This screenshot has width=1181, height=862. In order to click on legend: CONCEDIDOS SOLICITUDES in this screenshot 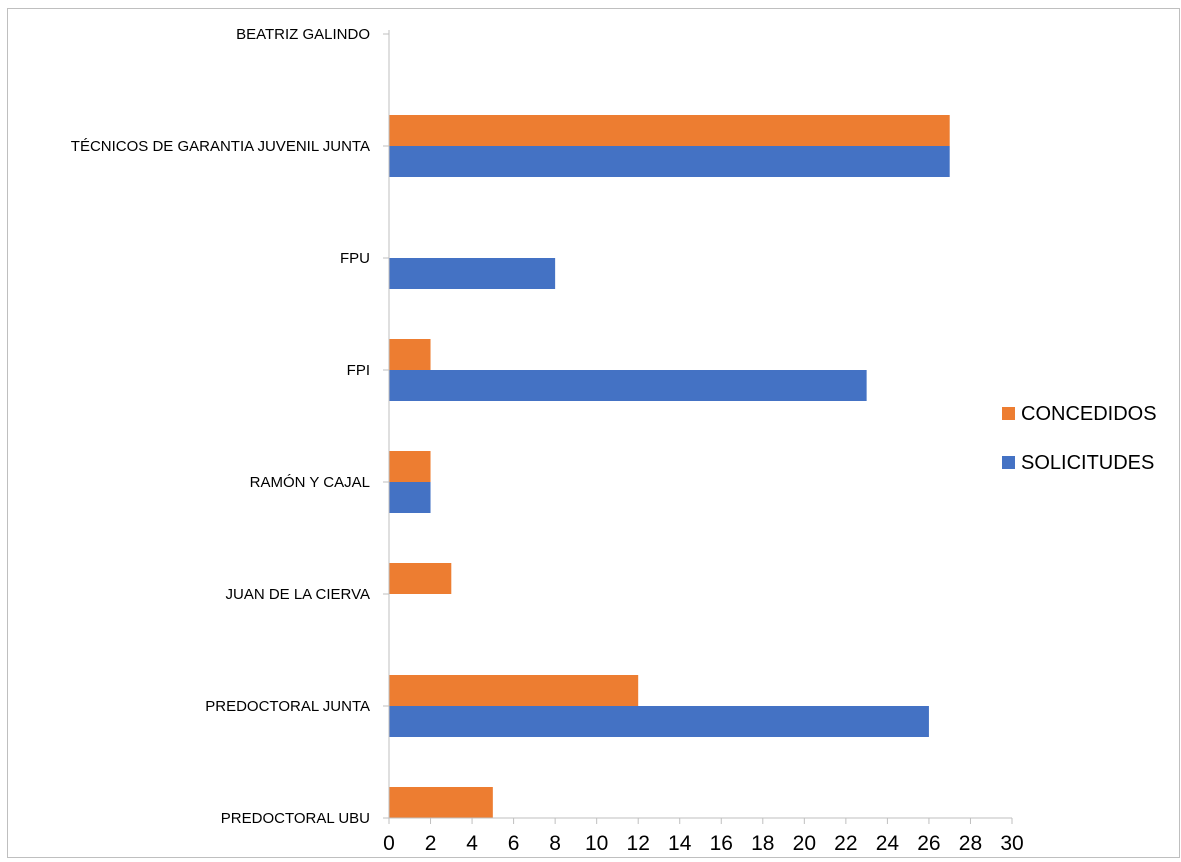, I will do `click(1079, 438)`.